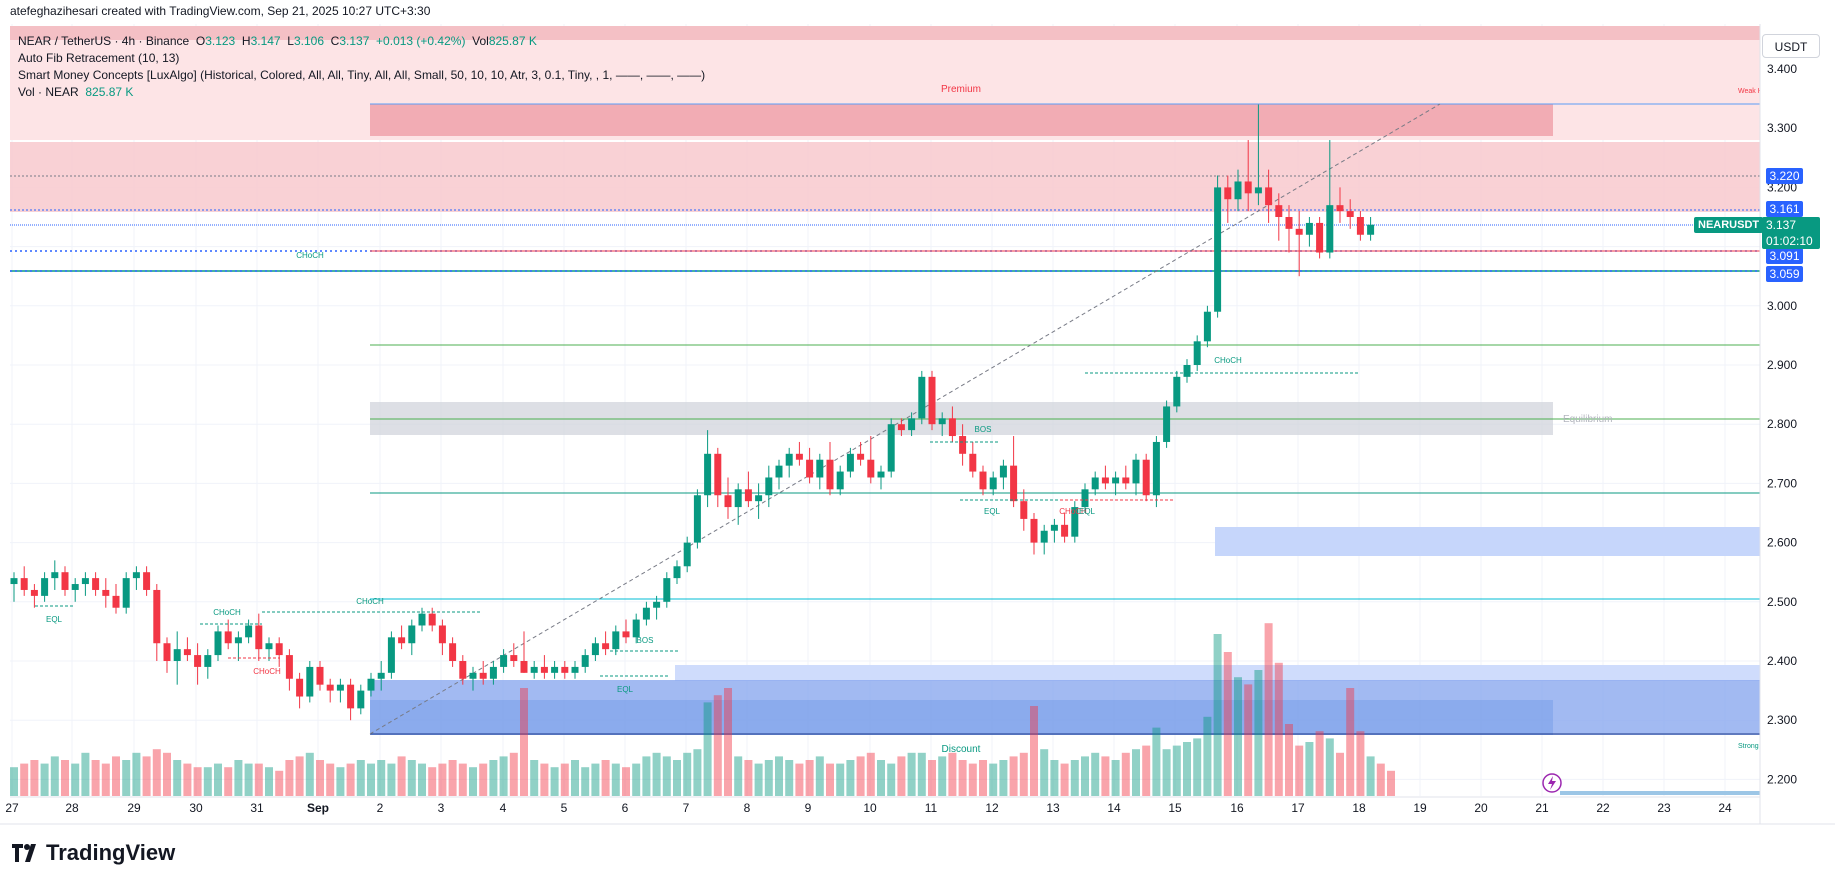 The width and height of the screenshot is (1835, 883). I want to click on tradingview-logo: TradingView, so click(93, 853).